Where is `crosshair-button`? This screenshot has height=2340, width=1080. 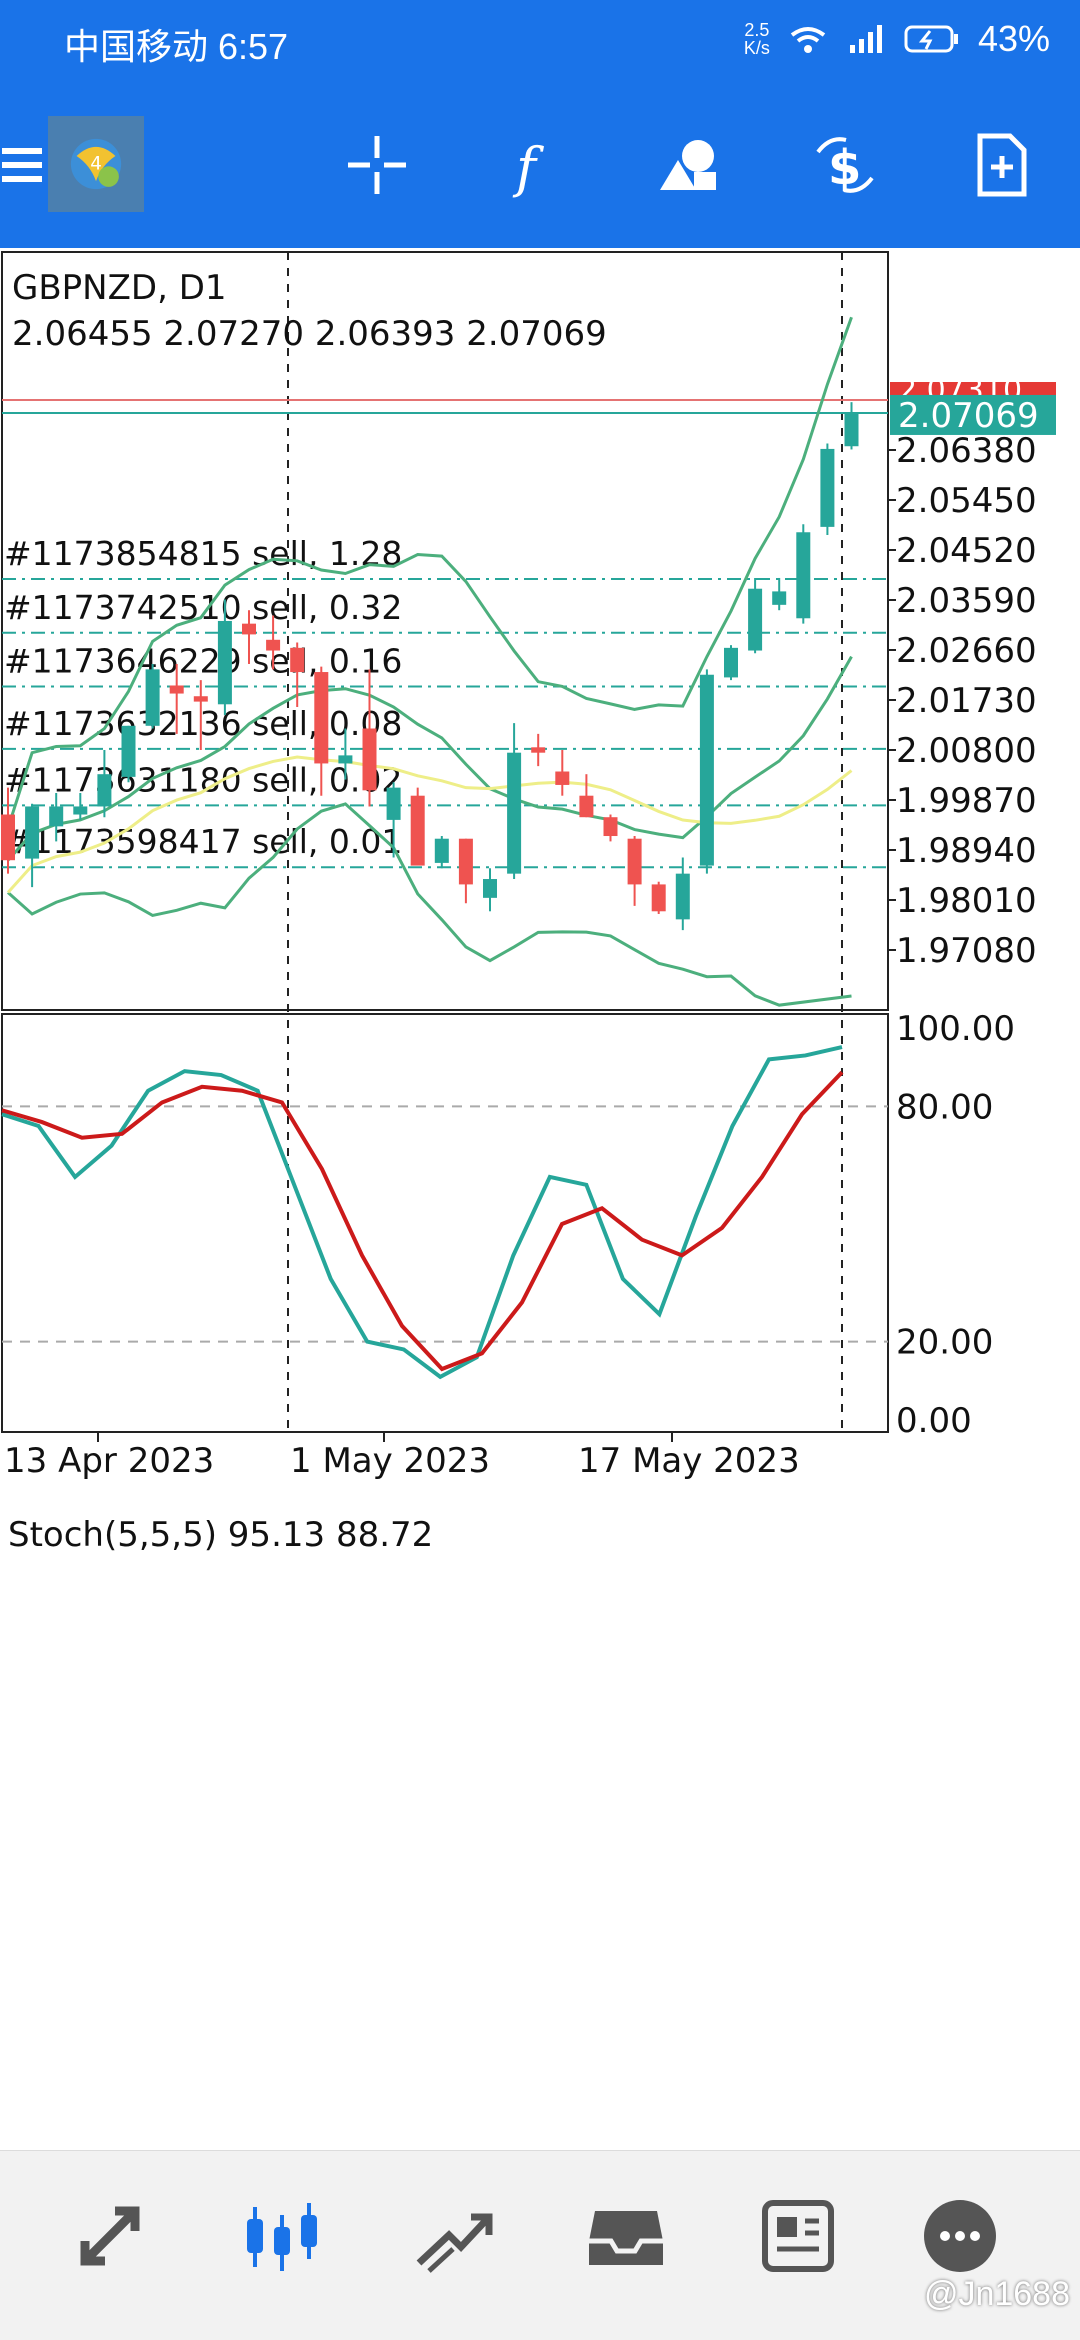
crosshair-button is located at coordinates (377, 165).